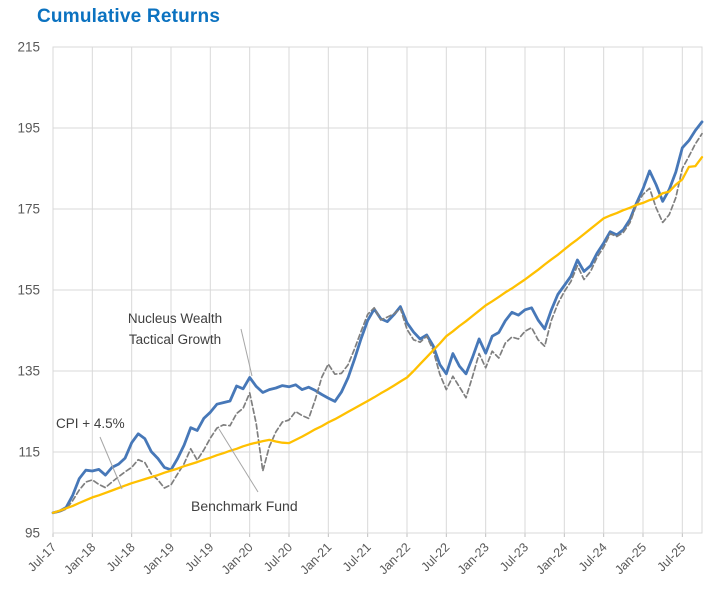 The image size is (711, 596). What do you see at coordinates (514, 557) in the screenshot?
I see `x-axis-tick-label: Jul-23` at bounding box center [514, 557].